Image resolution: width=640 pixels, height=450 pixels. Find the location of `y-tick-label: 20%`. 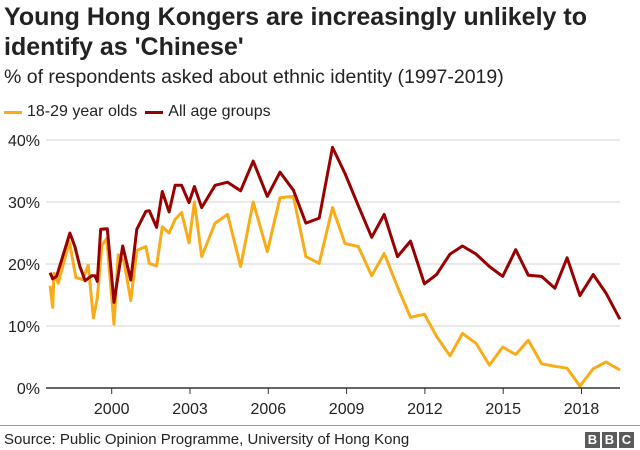

y-tick-label: 20% is located at coordinates (24, 265).